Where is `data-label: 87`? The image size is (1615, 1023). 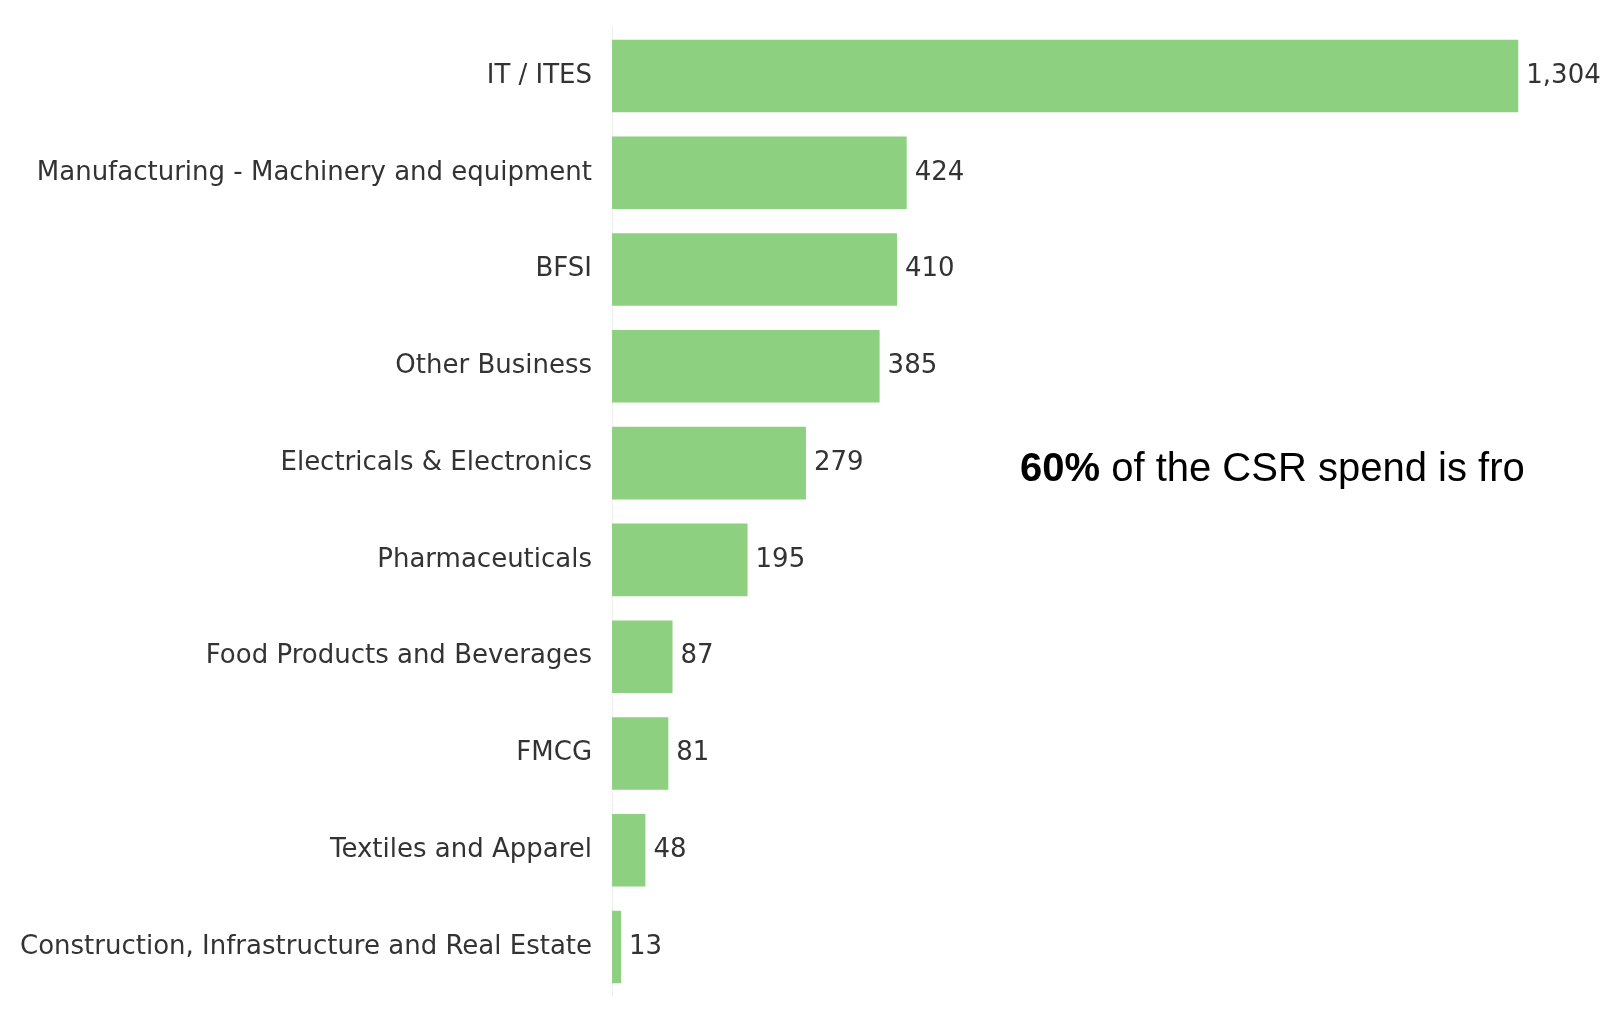 data-label: 87 is located at coordinates (697, 654).